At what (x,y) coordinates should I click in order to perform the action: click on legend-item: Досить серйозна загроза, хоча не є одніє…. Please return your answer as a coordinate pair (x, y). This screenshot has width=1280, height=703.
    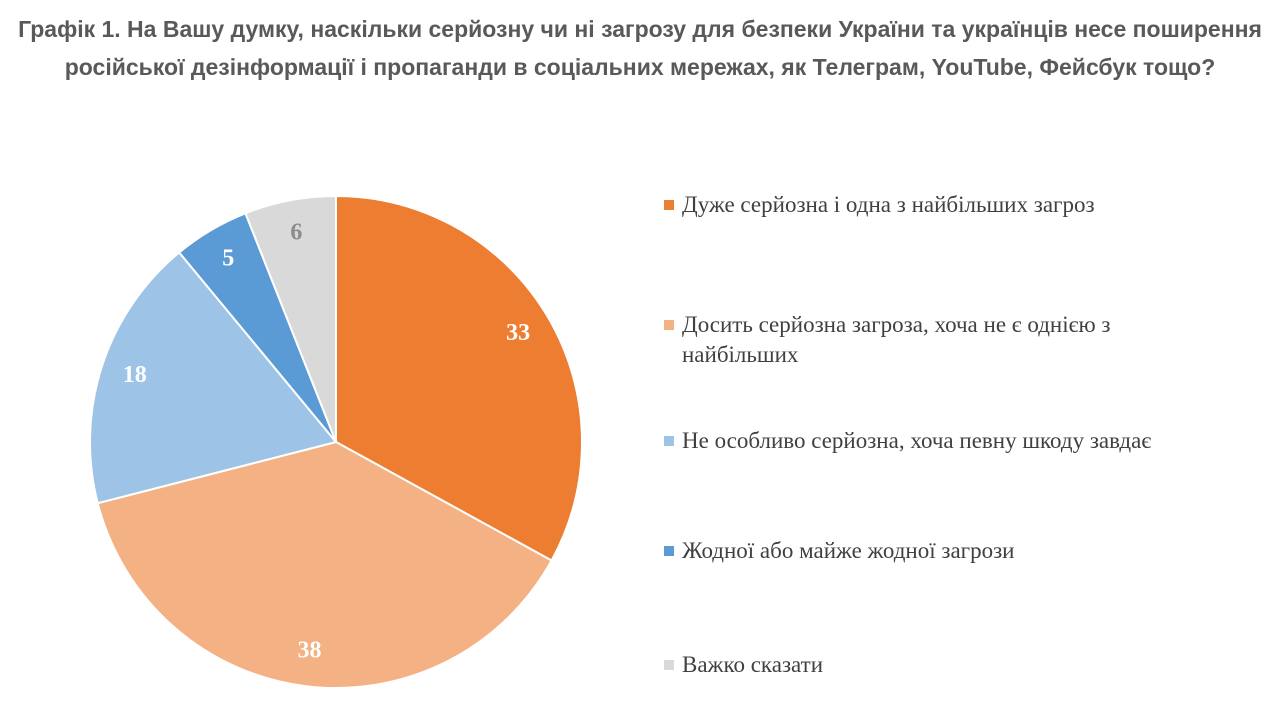
    Looking at the image, I should click on (924, 340).